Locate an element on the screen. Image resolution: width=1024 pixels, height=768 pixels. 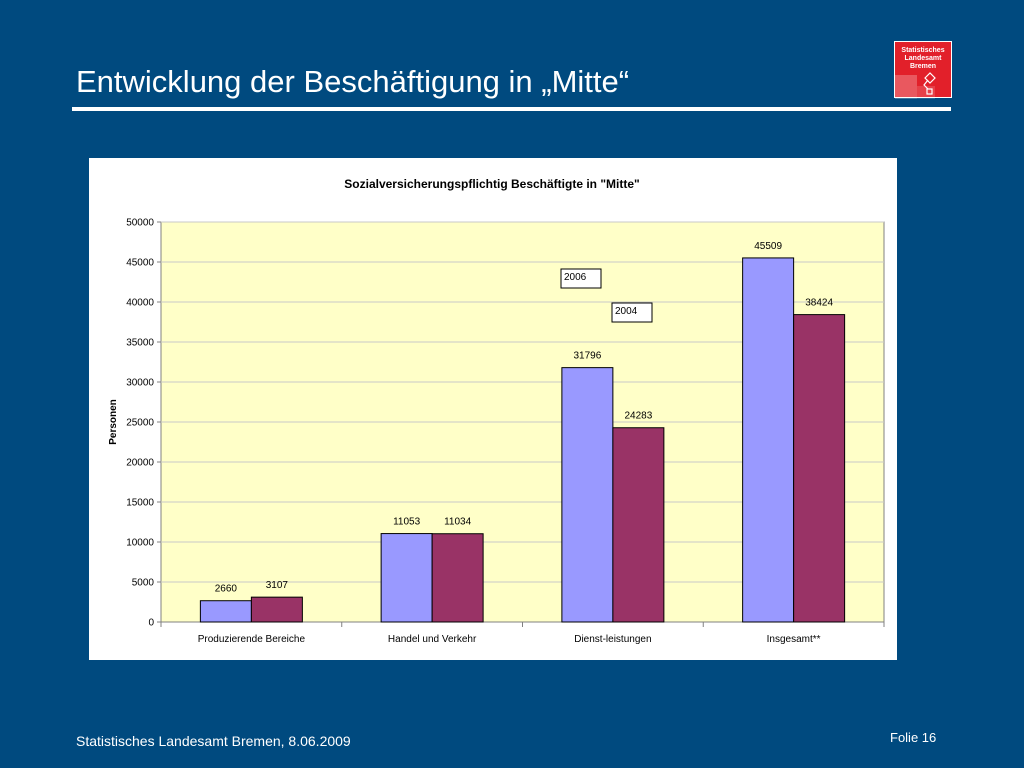
bar-value-label: 2660 is located at coordinates (226, 589).